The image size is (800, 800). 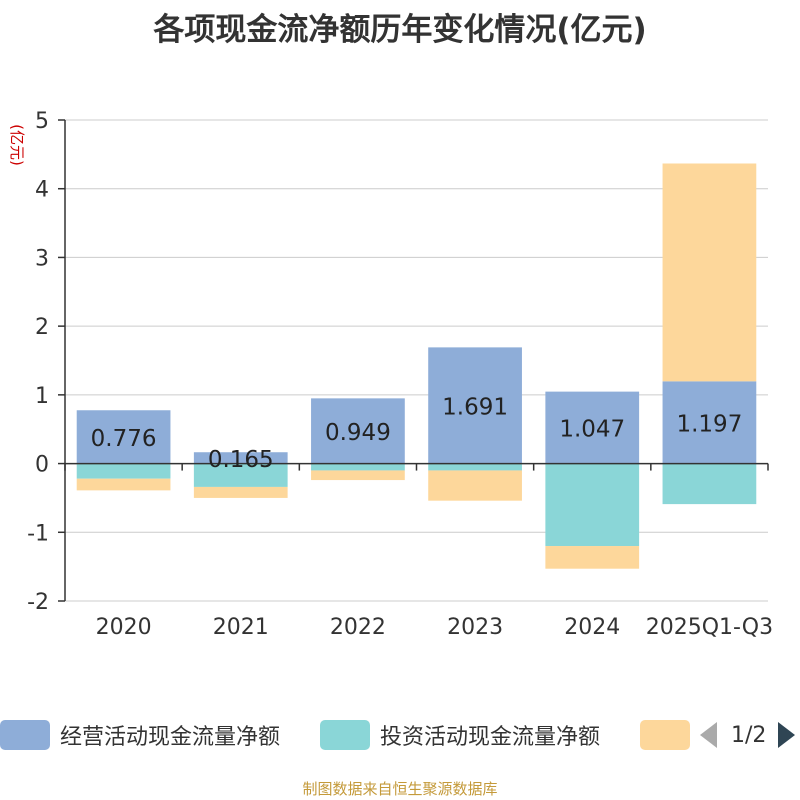 I want to click on legend-swatch-operating, so click(x=25, y=735).